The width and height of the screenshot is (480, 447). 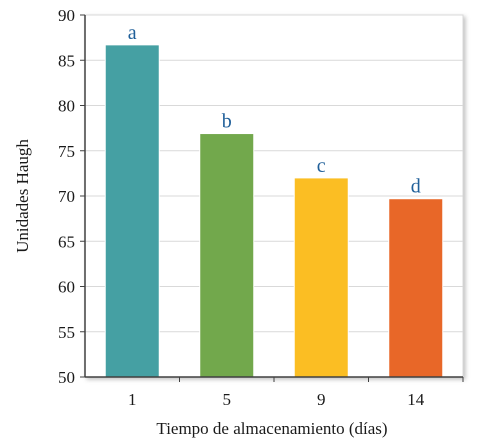 I want to click on x-tick-label: 1, so click(x=132, y=399).